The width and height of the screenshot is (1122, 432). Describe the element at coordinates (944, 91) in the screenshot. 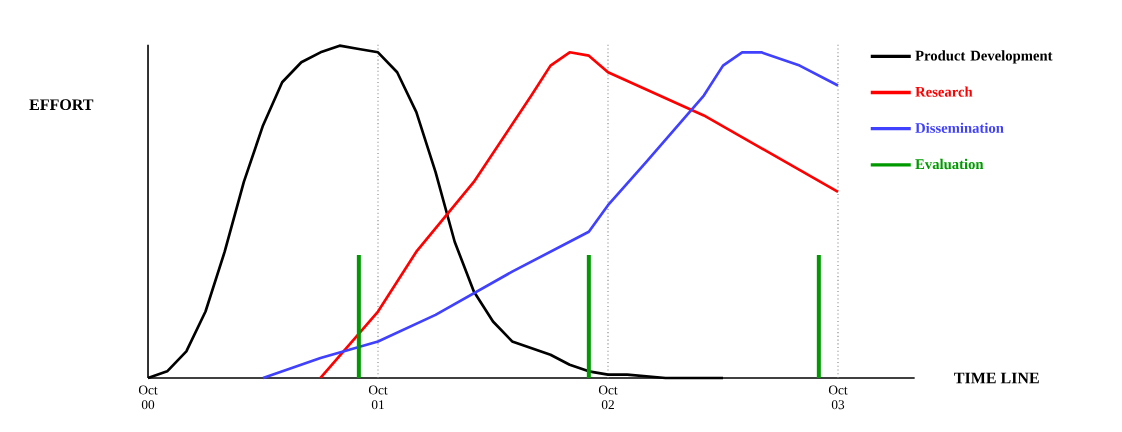

I see `legend-label: Research` at that location.